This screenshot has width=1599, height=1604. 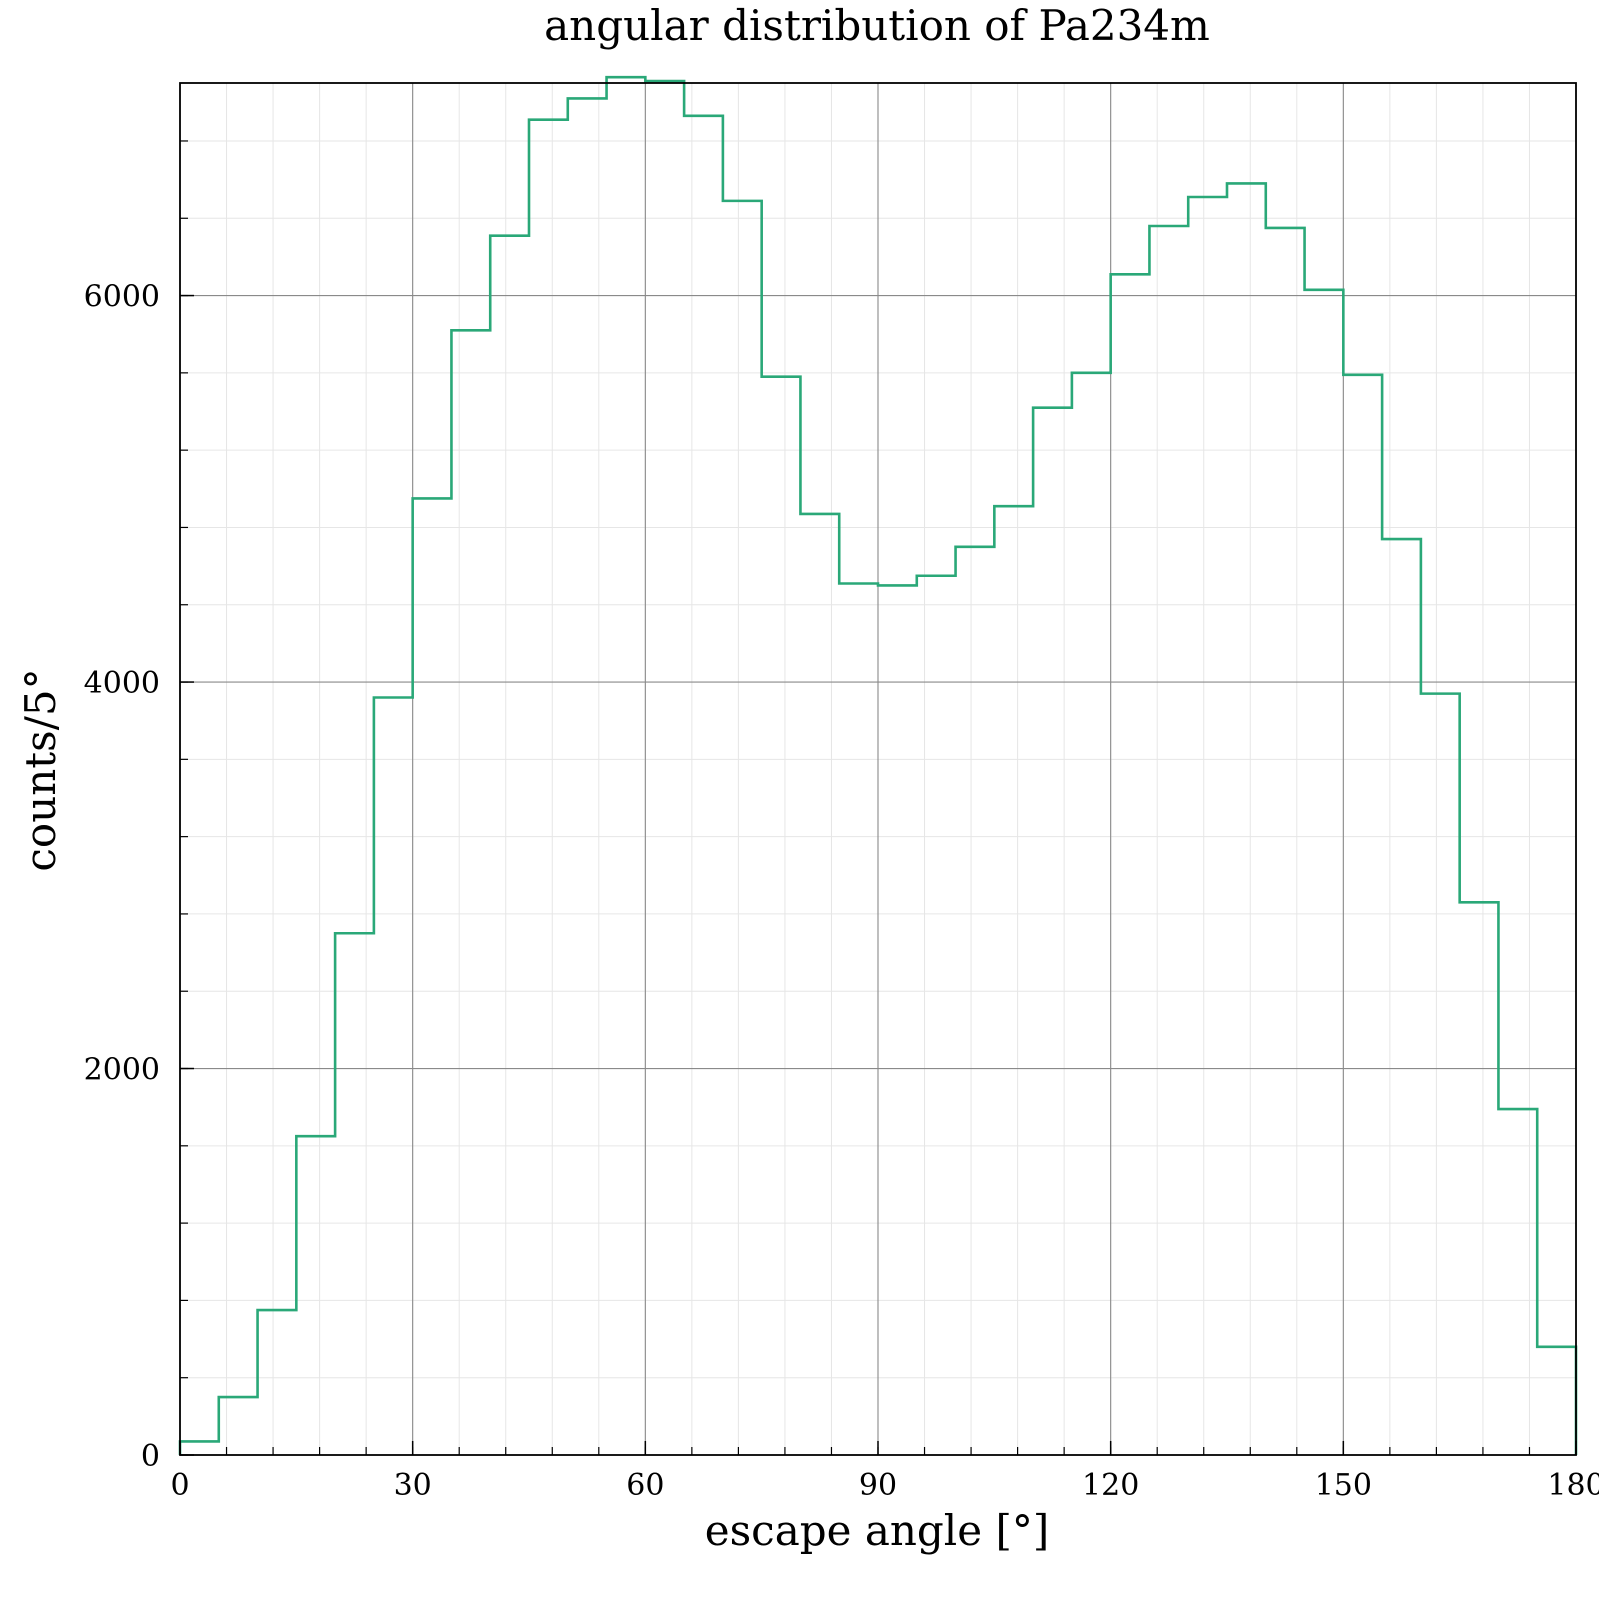 What do you see at coordinates (122, 683) in the screenshot?
I see `y-tick-label: 4000` at bounding box center [122, 683].